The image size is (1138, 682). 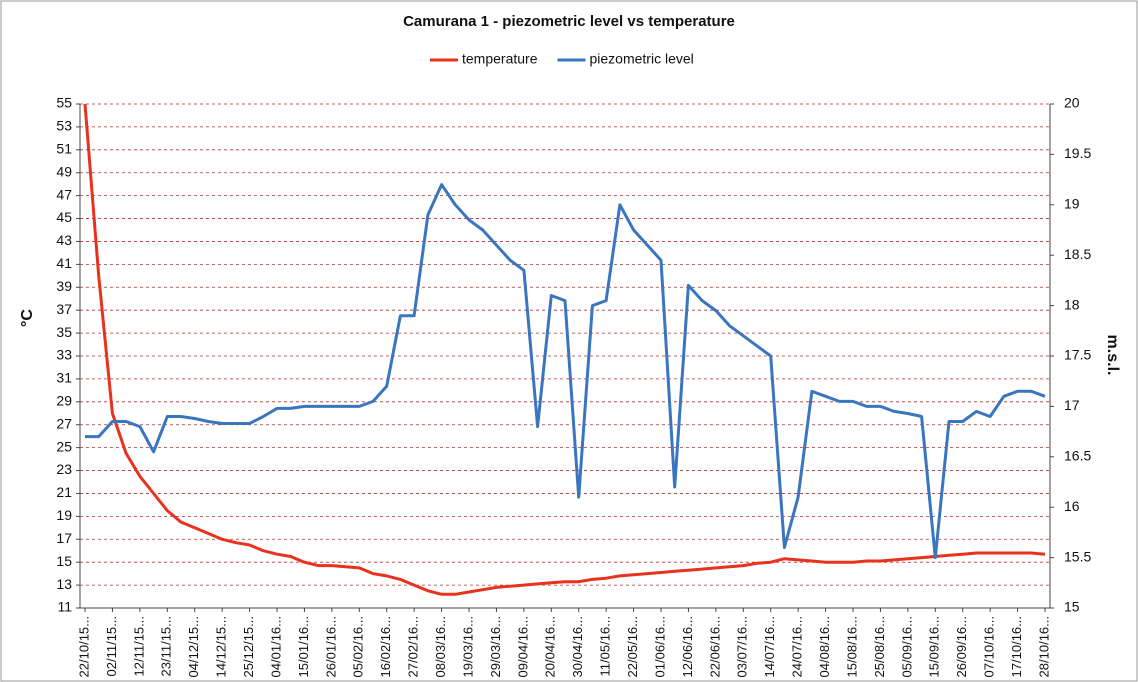 I want to click on y2-tick-label: 17.5, so click(x=1077, y=355).